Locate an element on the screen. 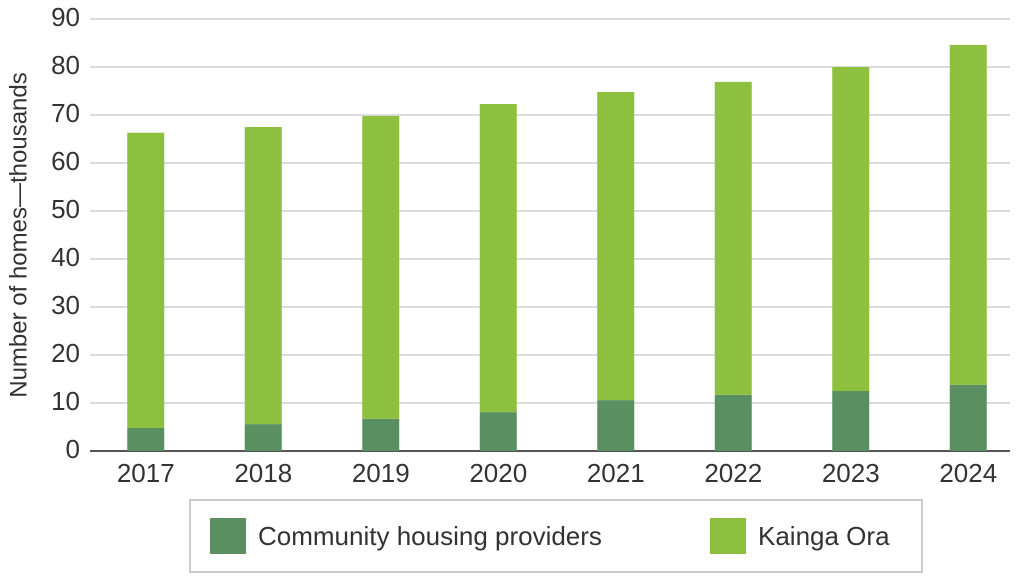  y-tick-label: 0 is located at coordinates (73, 449).